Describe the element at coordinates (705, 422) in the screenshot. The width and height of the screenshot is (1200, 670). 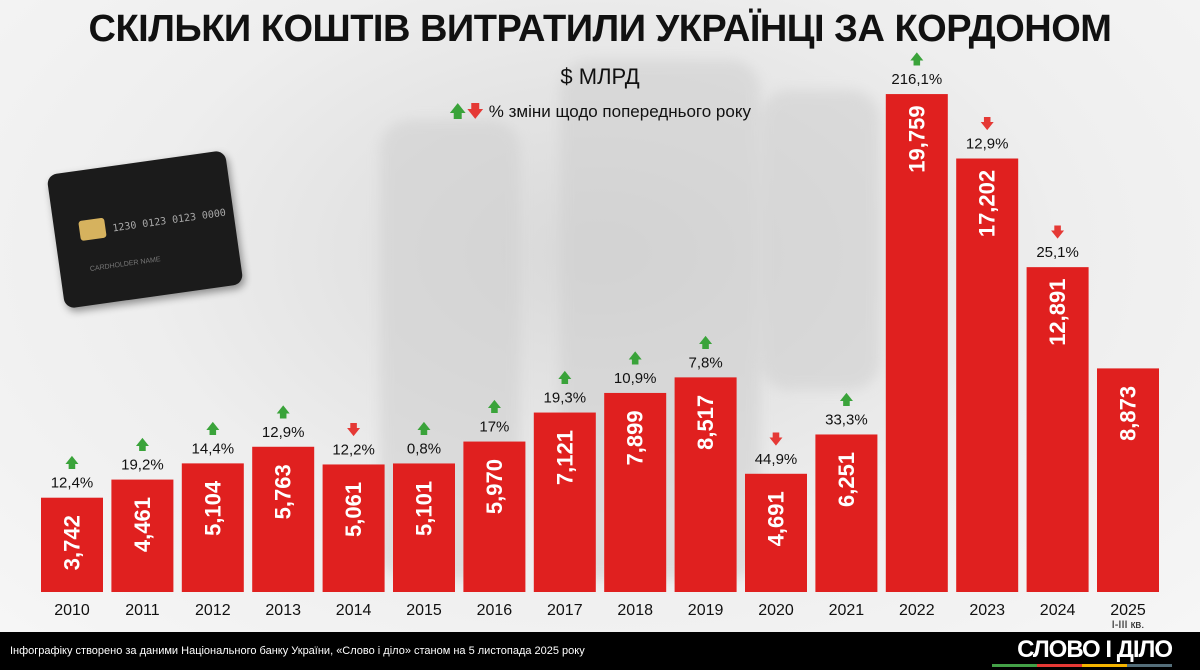
I see `value-label: 8,517` at that location.